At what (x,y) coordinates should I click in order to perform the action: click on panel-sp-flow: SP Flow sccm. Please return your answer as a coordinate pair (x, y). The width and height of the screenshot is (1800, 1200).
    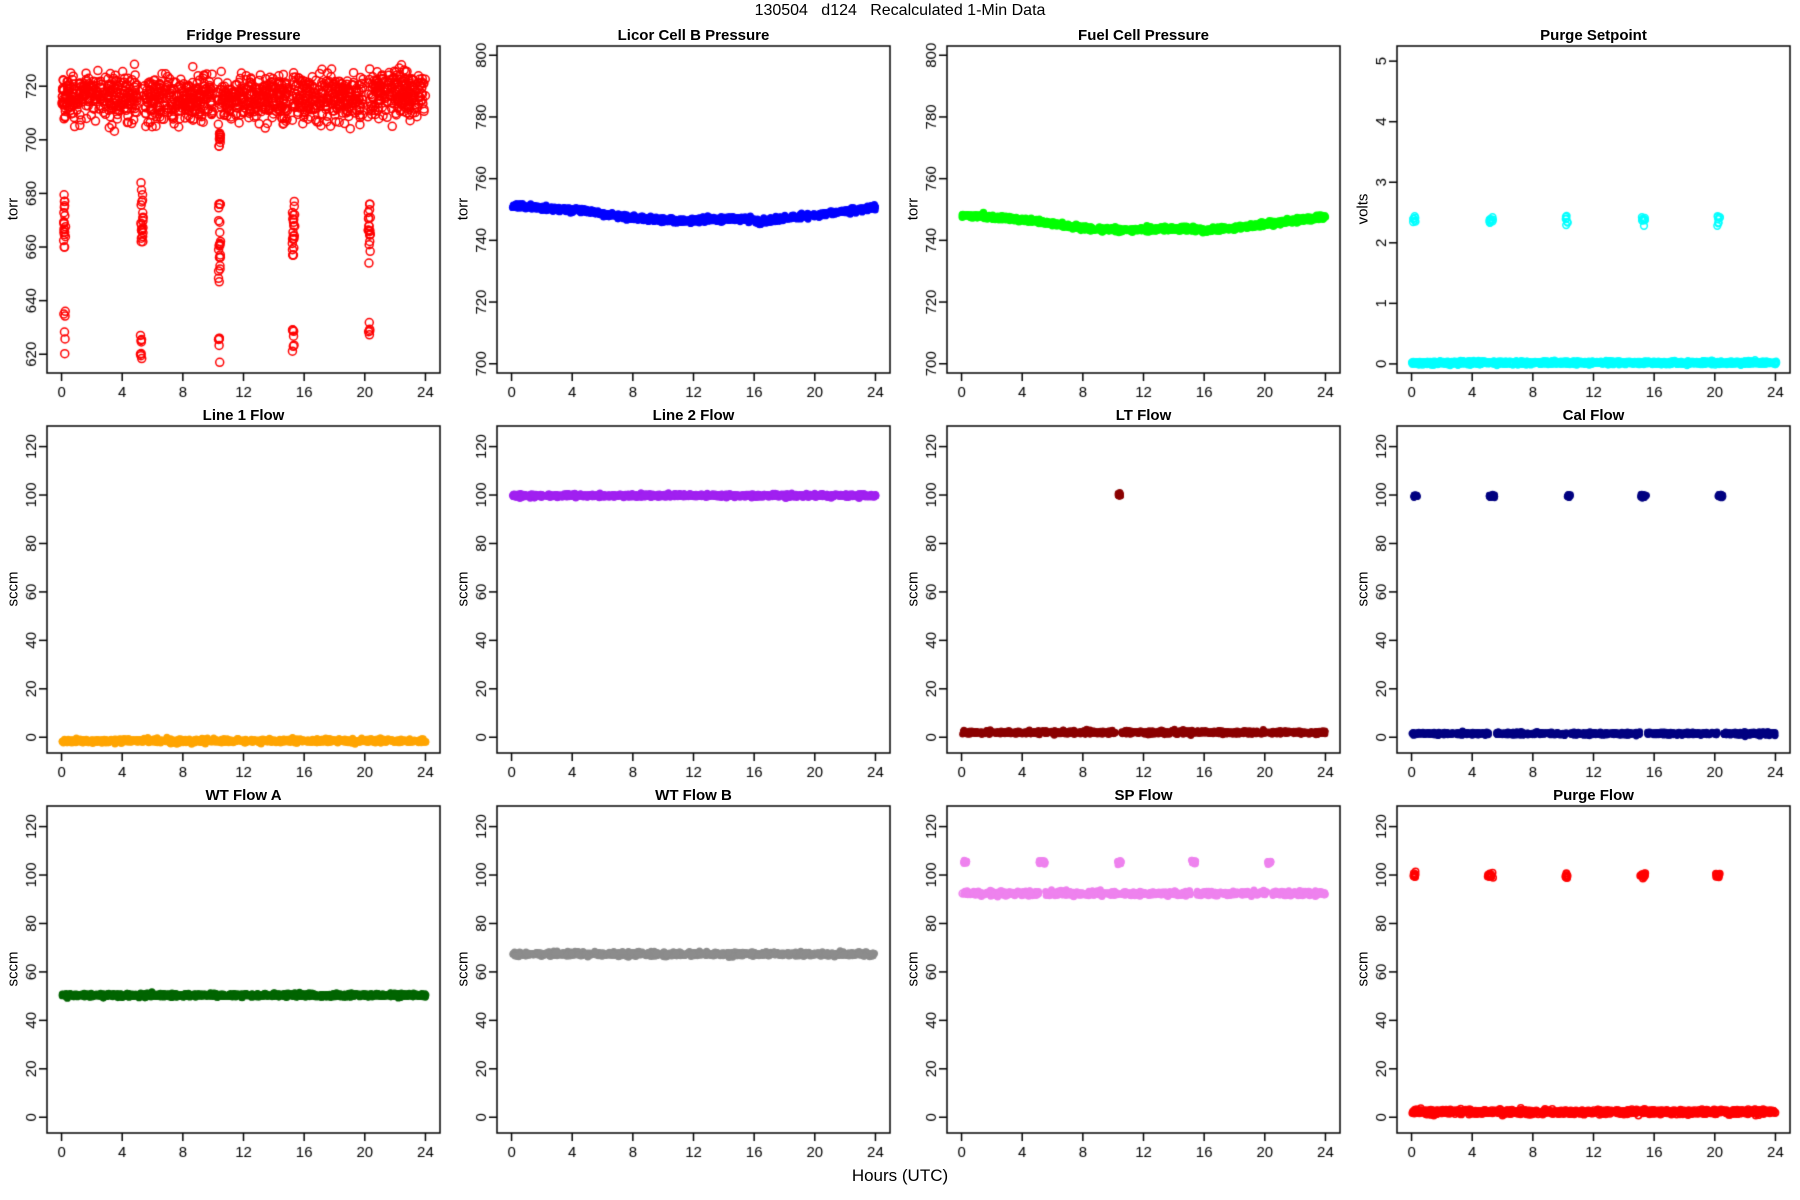
    Looking at the image, I should click on (1125, 976).